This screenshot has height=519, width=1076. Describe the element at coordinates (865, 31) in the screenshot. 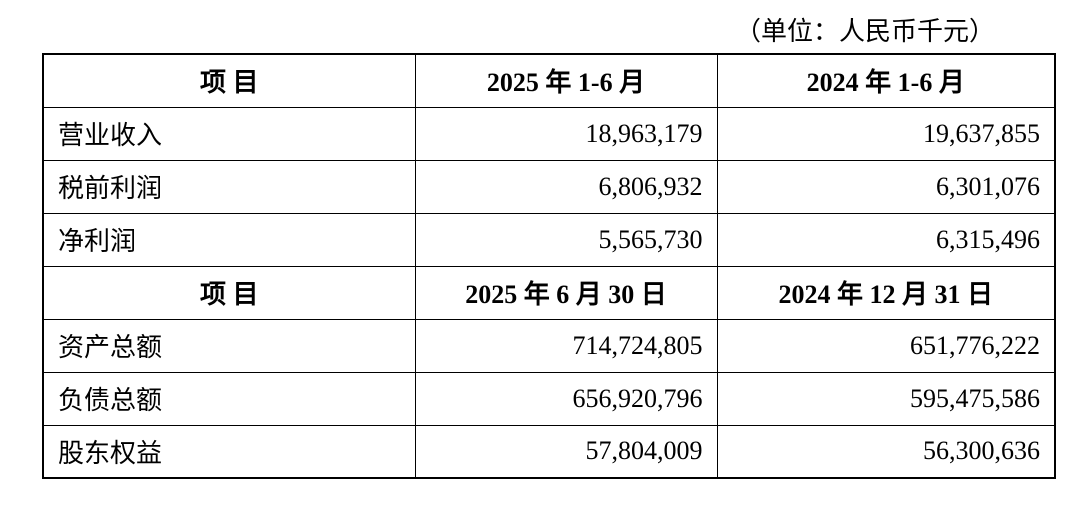

I see `unit-note: （单位：人民币千元）` at that location.